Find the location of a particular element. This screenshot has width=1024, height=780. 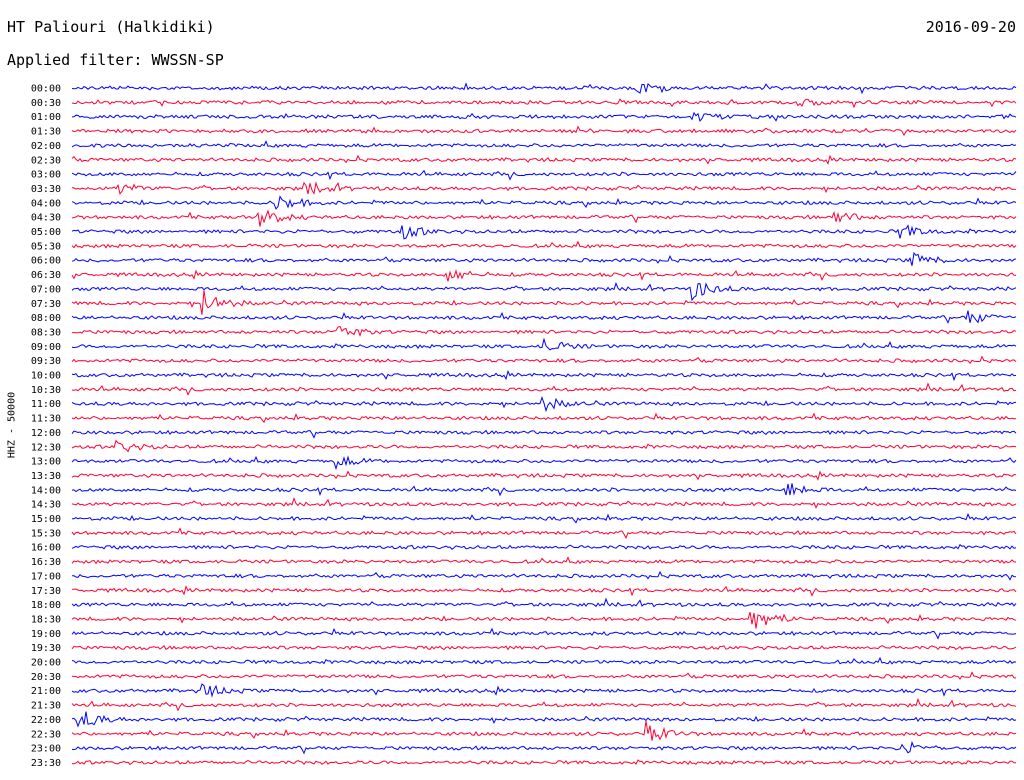

row-label-1500: 15:00 is located at coordinates (46, 519).